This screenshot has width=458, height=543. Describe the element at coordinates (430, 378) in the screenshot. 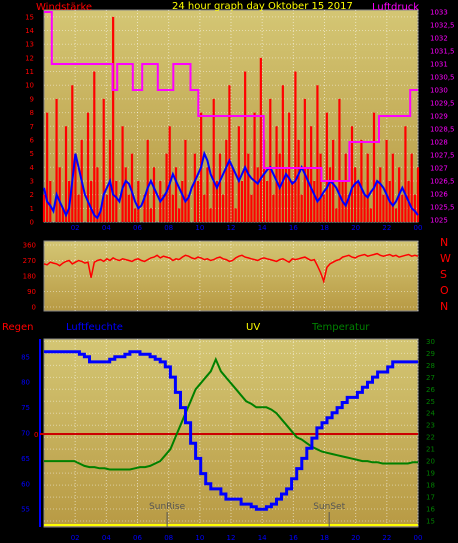

I see `temperature-tick-label: 27` at that location.